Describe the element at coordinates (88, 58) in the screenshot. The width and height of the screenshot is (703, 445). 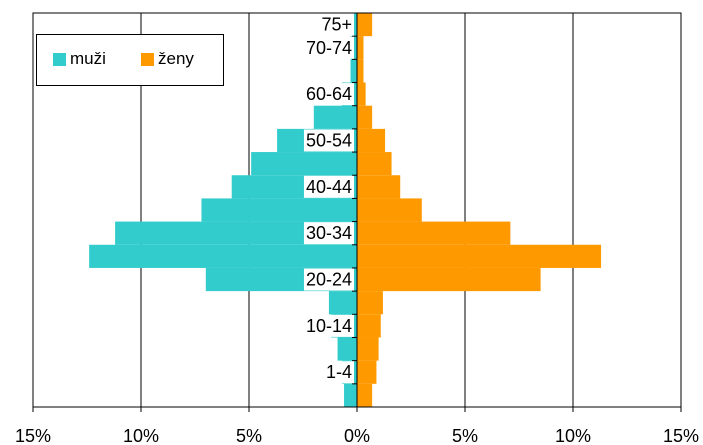
I see `legend-label-muzi: muži` at that location.